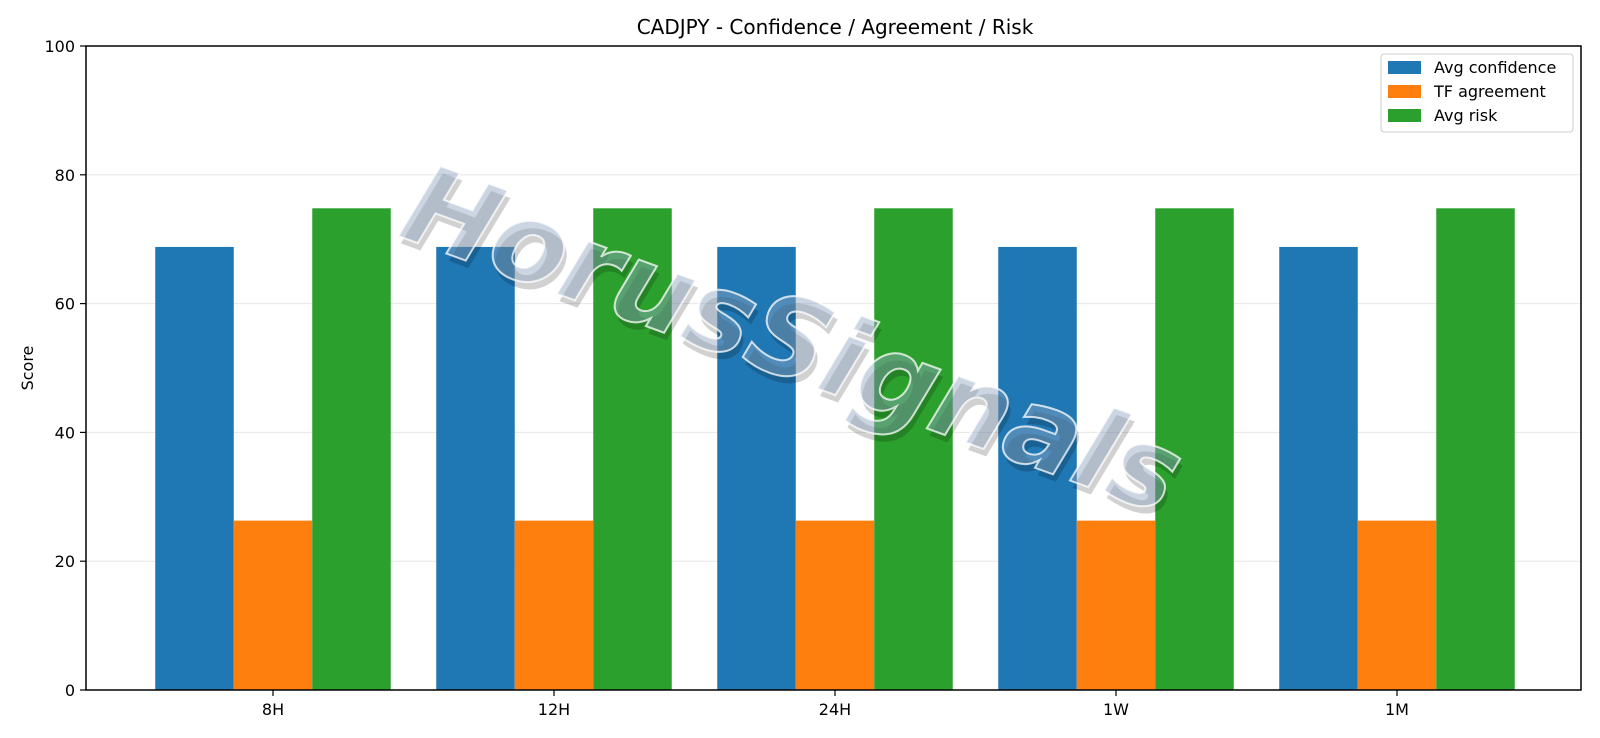 The image size is (1600, 738). Describe the element at coordinates (1397, 709) in the screenshot. I see `x-tick-label: 1M` at that location.